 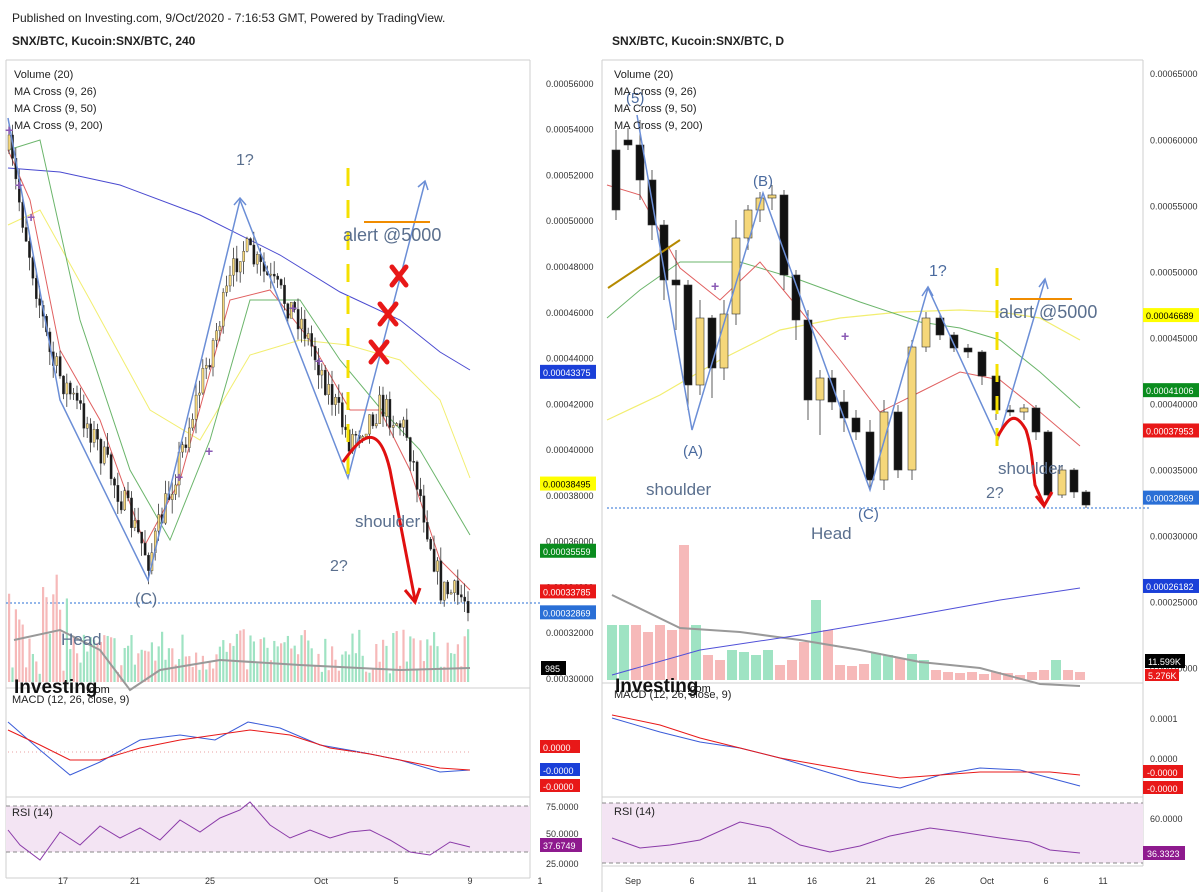 I want to click on right-rsi-value-bg, so click(x=1164, y=853).